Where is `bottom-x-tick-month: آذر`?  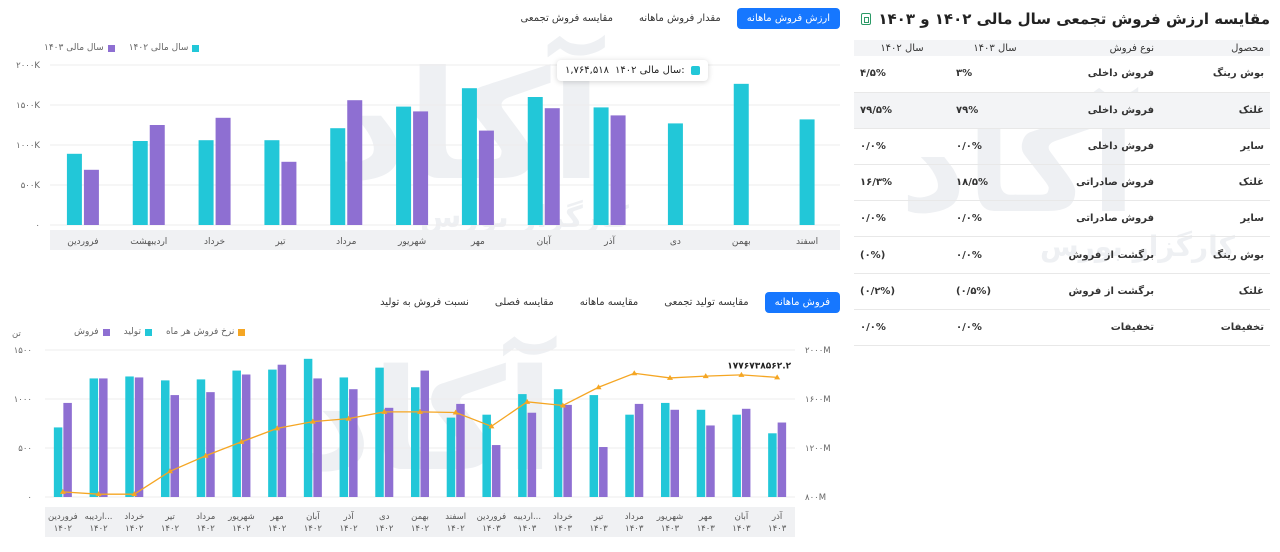
bottom-x-tick-month: آذر is located at coordinates (777, 516).